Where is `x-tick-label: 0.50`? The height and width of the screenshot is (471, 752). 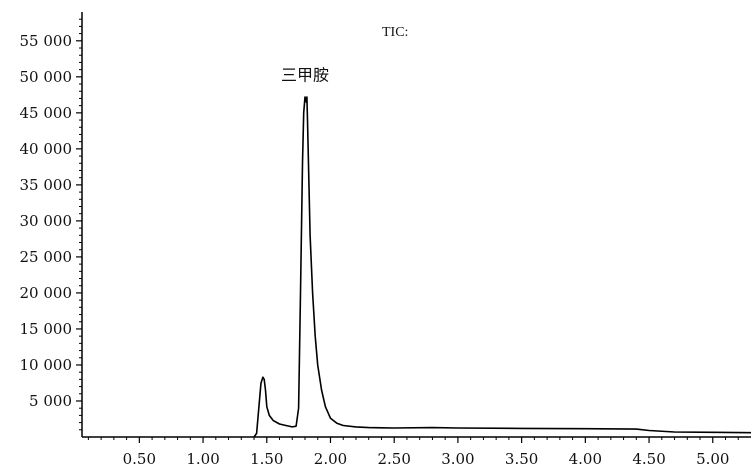
x-tick-label: 0.50 is located at coordinates (139, 459).